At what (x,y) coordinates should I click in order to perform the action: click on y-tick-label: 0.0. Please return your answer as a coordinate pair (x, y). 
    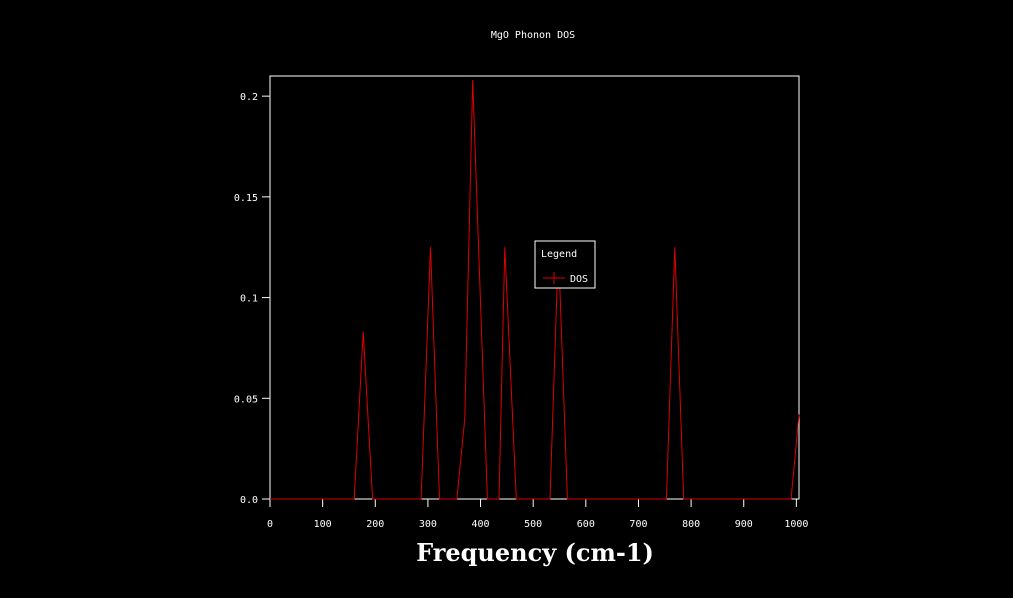
    Looking at the image, I should click on (249, 500).